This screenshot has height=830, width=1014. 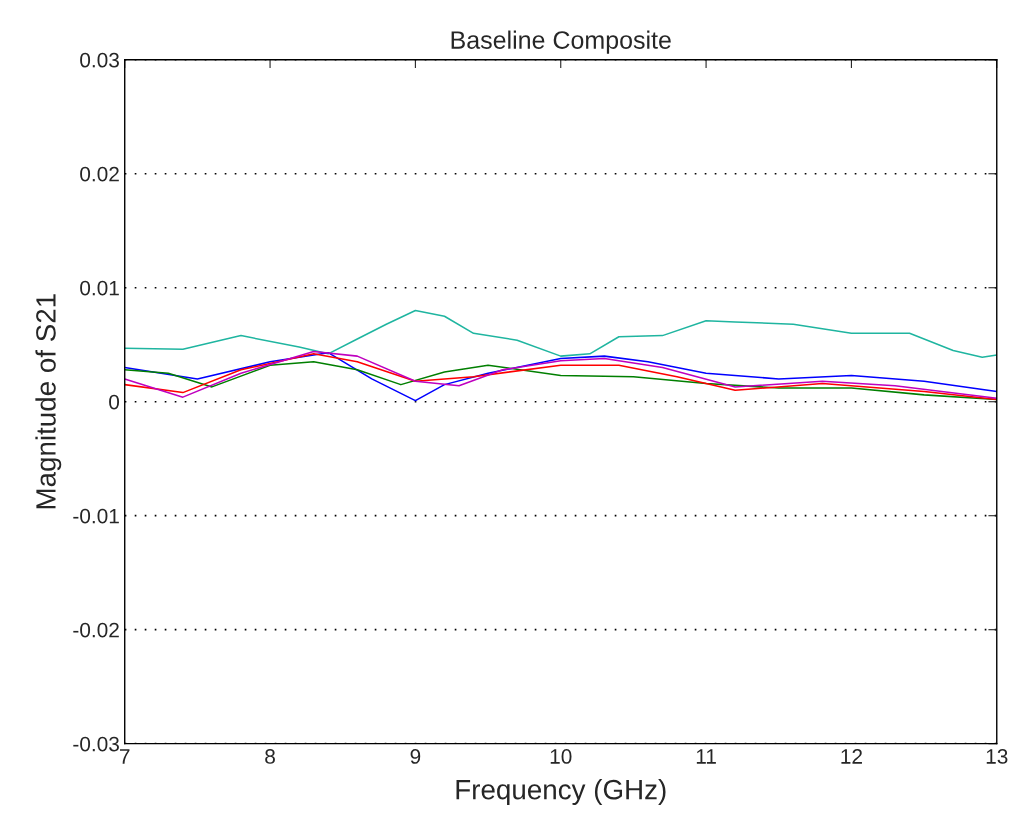 What do you see at coordinates (99, 60) in the screenshot?
I see `y-tick-label: 0.03` at bounding box center [99, 60].